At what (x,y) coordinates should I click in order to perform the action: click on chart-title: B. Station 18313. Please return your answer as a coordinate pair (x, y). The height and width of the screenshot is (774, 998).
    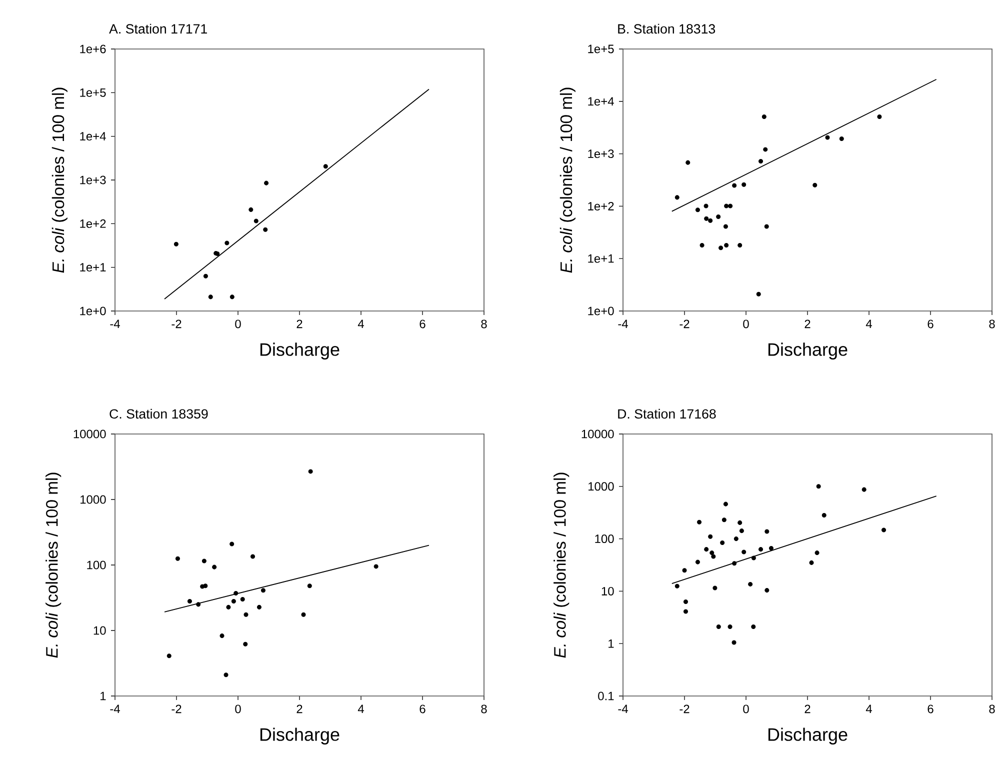
    Looking at the image, I should click on (667, 29).